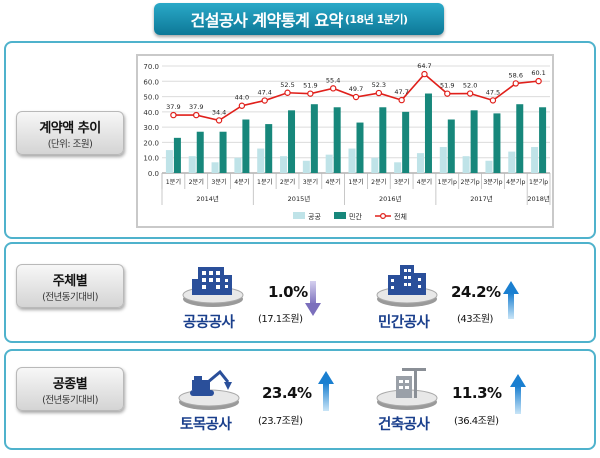 This screenshot has height=458, width=600. Describe the element at coordinates (266, 20) in the screenshot. I see `title-main: 건설공사 계약통계 요약` at that location.